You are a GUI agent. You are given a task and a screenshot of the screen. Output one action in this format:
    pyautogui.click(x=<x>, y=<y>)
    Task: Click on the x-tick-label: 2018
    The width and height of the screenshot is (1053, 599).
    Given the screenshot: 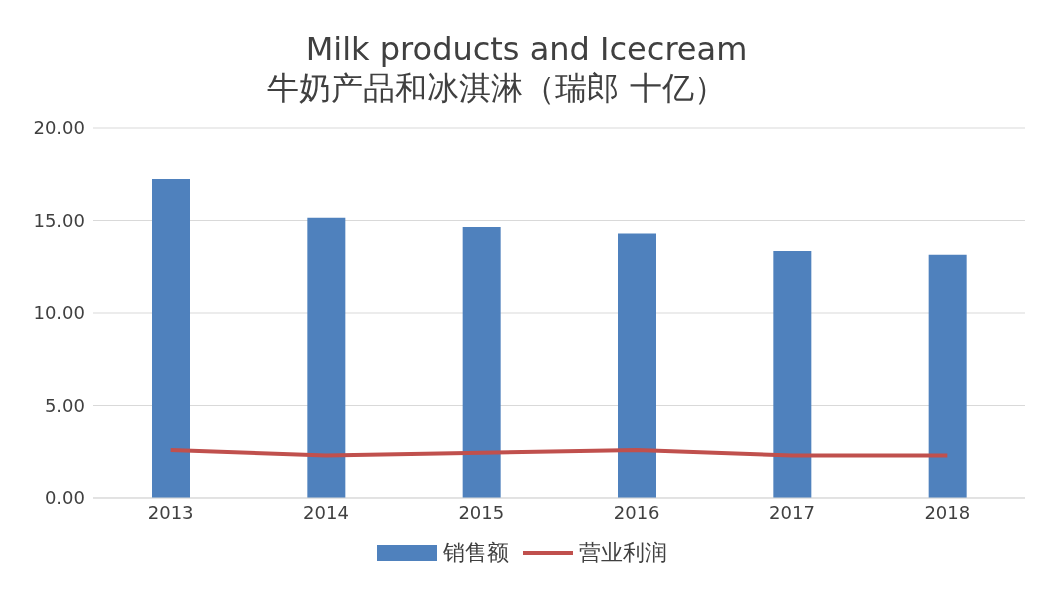 What is the action you would take?
    pyautogui.click(x=947, y=512)
    